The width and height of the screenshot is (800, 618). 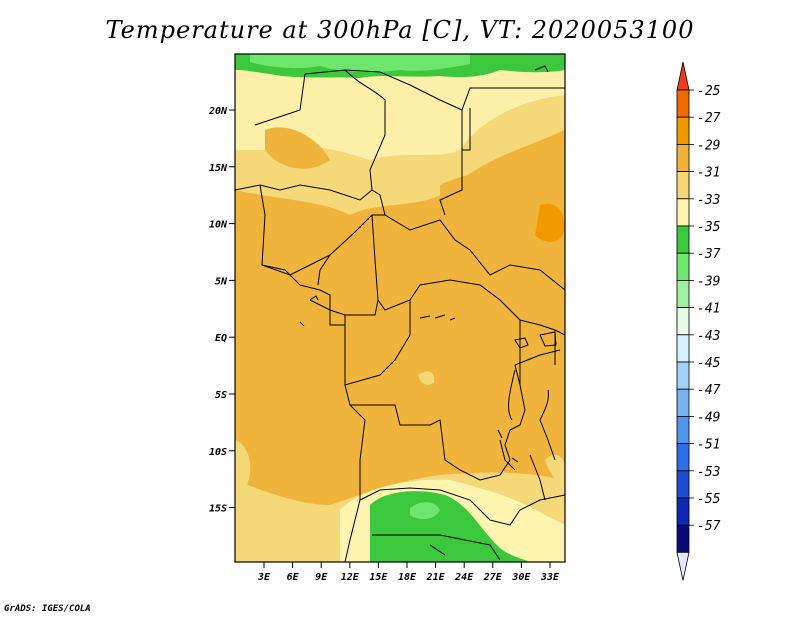 What do you see at coordinates (378, 577) in the screenshot?
I see `lon-label: 15E` at bounding box center [378, 577].